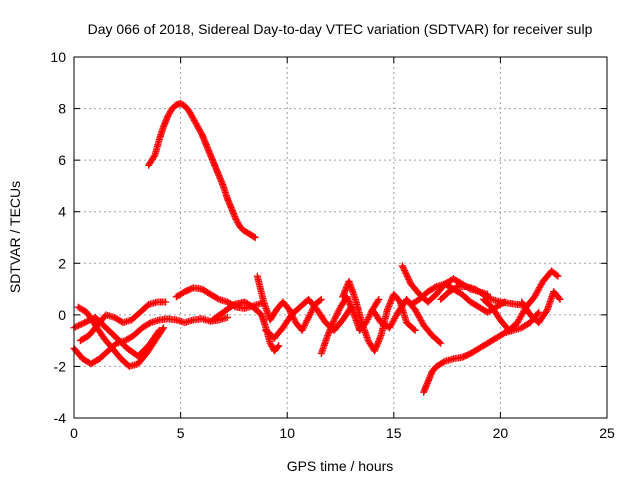  What do you see at coordinates (62, 263) in the screenshot?
I see `y-tick-label: 2` at bounding box center [62, 263].